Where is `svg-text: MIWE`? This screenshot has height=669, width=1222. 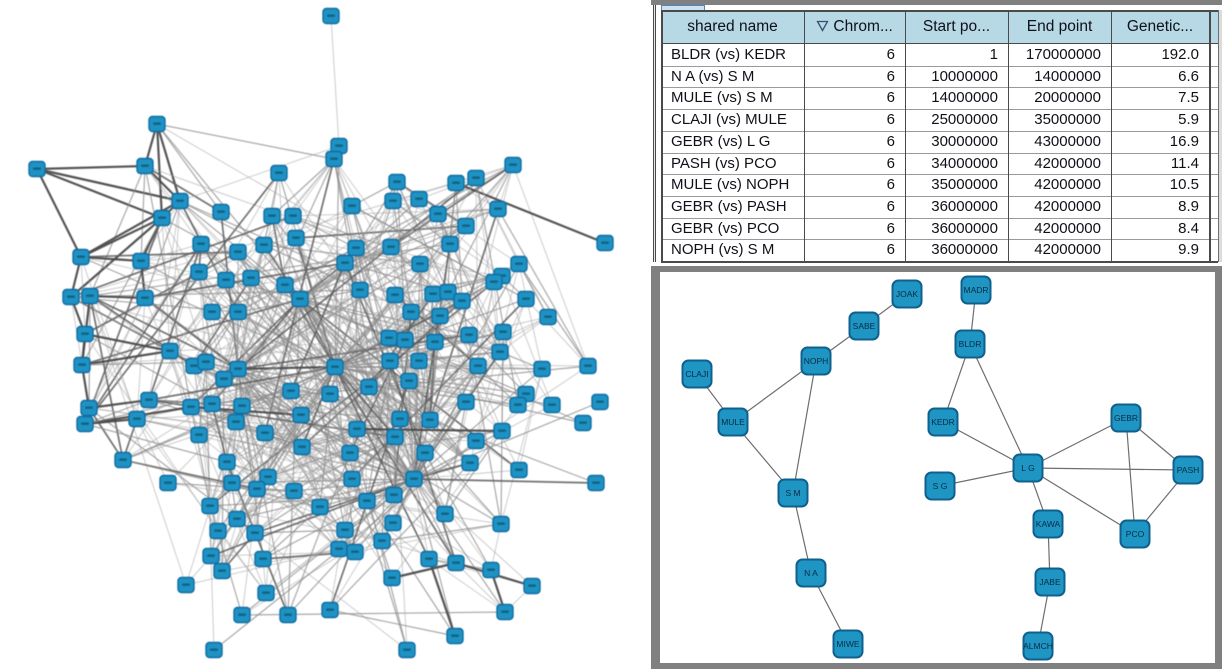
svg-text: MIWE is located at coordinates (847, 644).